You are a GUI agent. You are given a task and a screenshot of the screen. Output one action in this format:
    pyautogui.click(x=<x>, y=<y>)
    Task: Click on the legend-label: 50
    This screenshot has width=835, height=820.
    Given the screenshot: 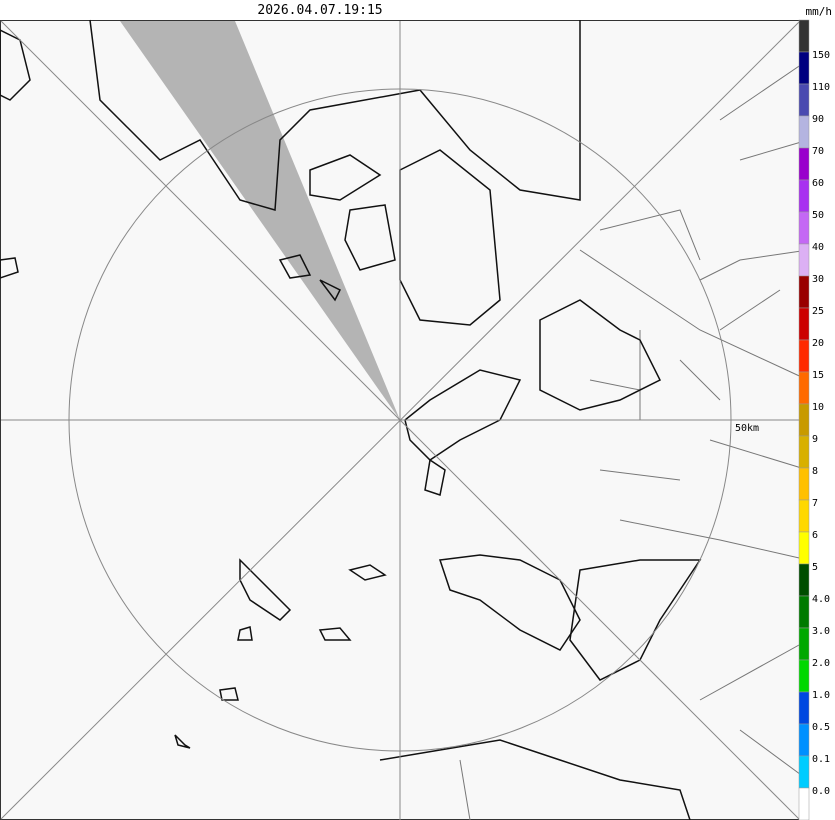 What is the action you would take?
    pyautogui.click(x=818, y=215)
    